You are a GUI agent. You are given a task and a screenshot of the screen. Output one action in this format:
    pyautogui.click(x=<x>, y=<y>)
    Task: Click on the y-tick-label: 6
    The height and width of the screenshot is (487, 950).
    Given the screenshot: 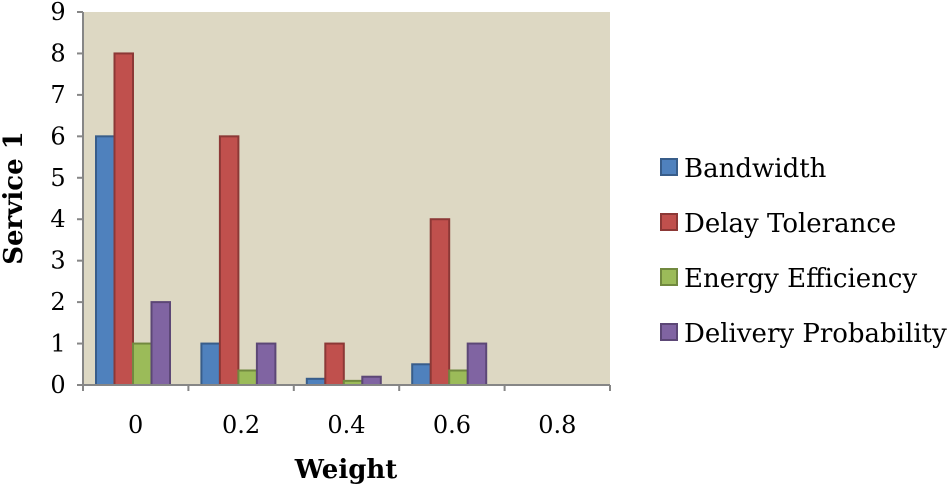 What is the action you would take?
    pyautogui.click(x=57, y=136)
    